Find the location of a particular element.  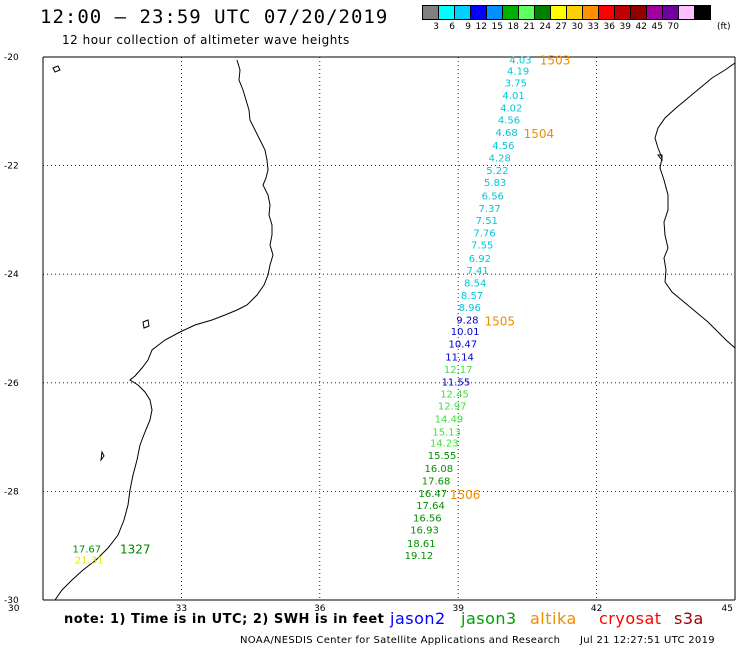

longitude-tick-label: 45 is located at coordinates (727, 609).